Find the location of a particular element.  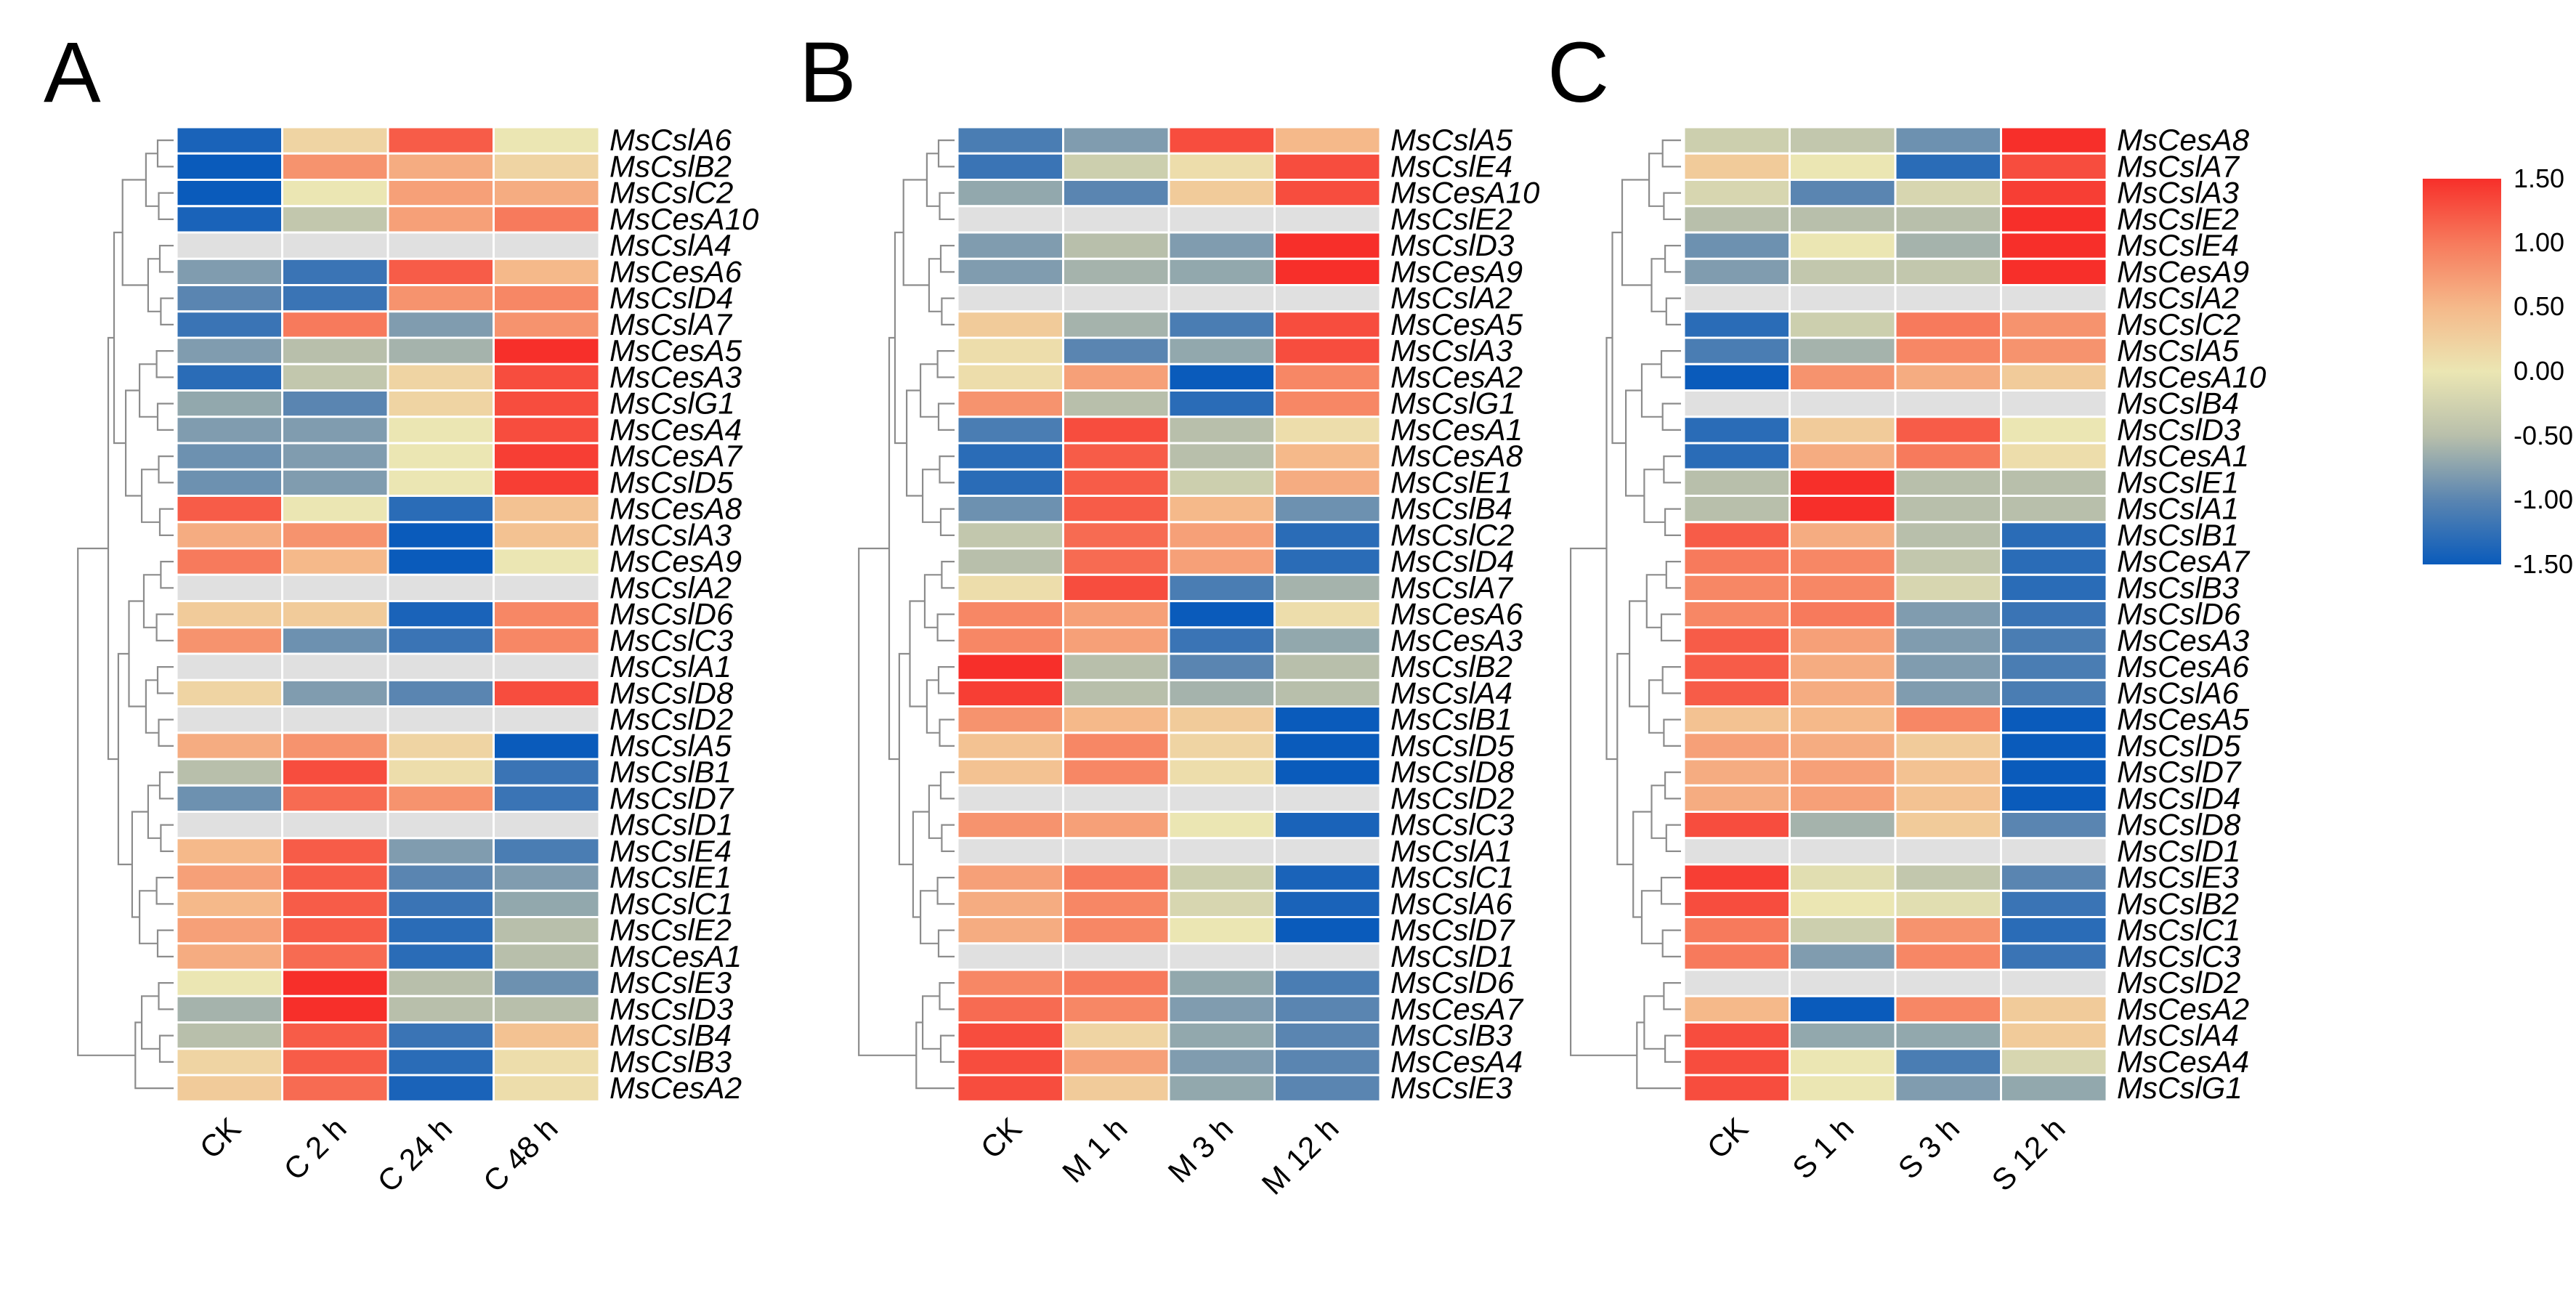

heatmap-cell-mscesa7-m-1-h is located at coordinates (1116, 1009).